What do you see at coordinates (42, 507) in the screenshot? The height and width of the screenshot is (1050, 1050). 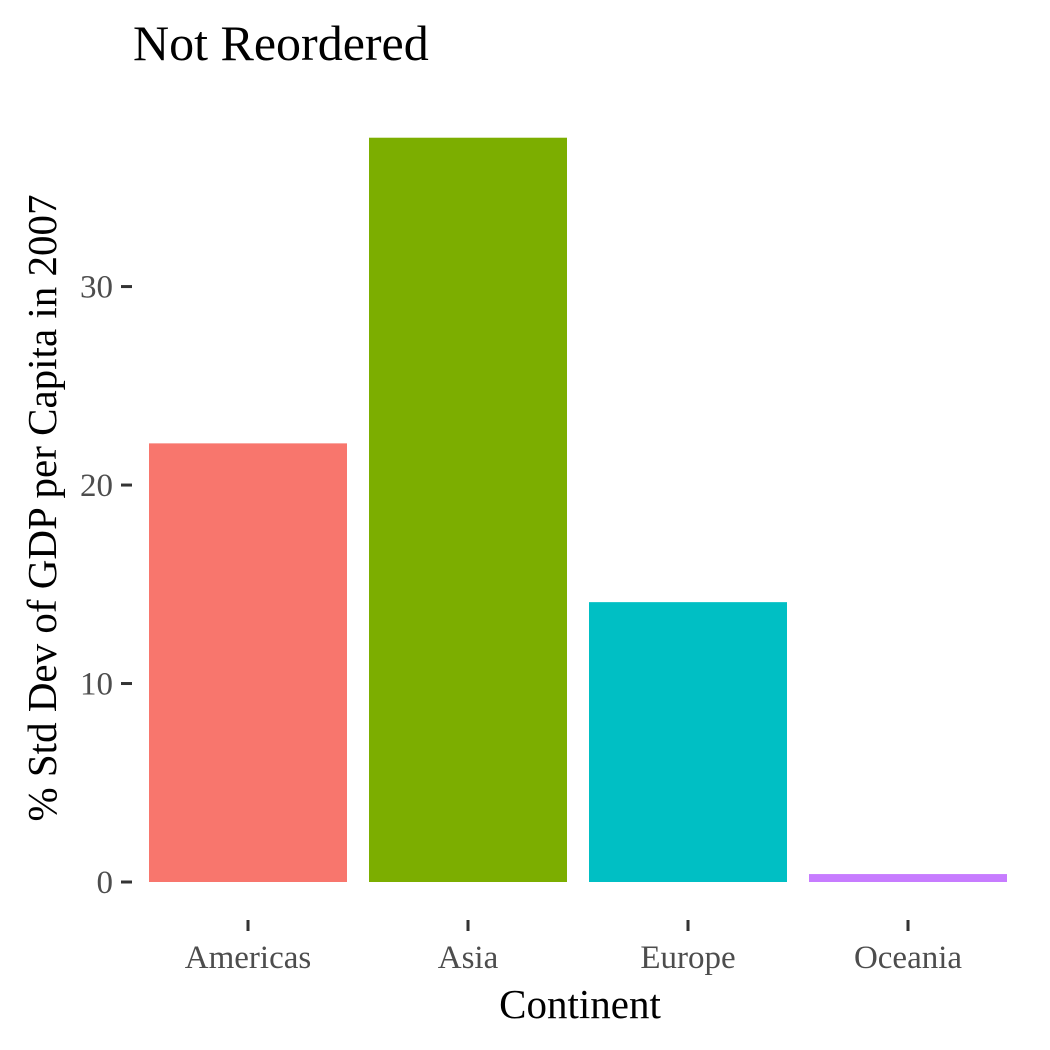 I see `y-axis-title: % Std Dev of GDP per Capita in 2007` at bounding box center [42, 507].